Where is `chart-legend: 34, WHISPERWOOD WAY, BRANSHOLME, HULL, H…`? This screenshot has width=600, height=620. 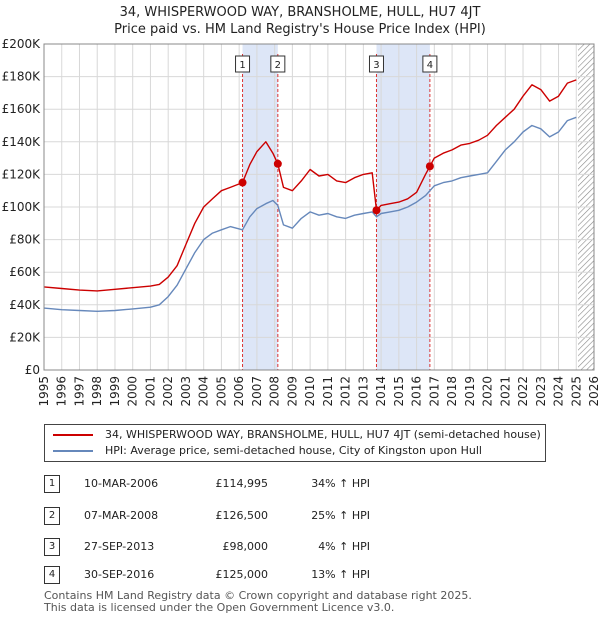 chart-legend: 34, WHISPERWOOD WAY, BRANSHOLME, HULL, H… is located at coordinates (295, 443).